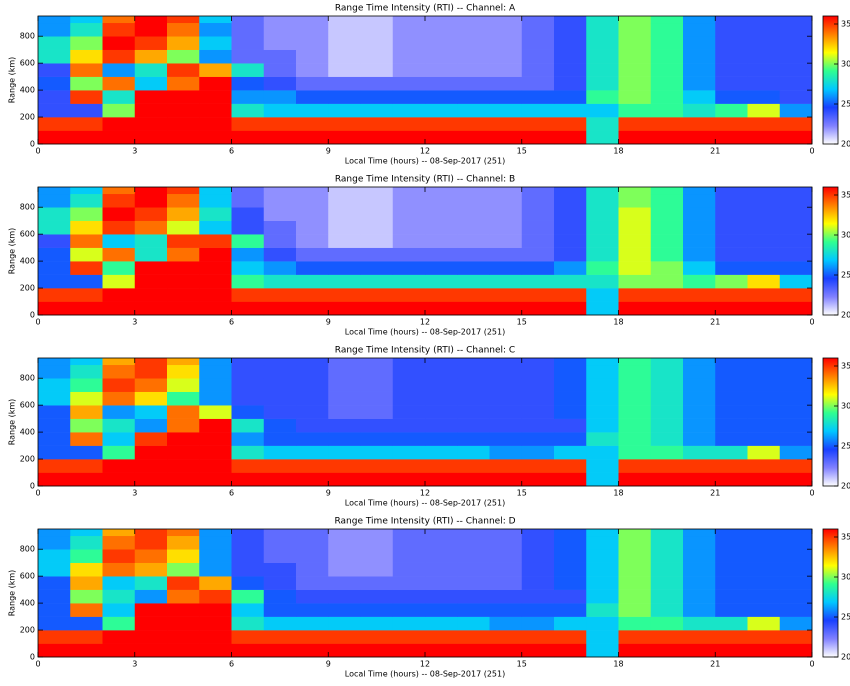 This screenshot has width=850, height=686. I want to click on x-tick-label: 12, so click(425, 151).